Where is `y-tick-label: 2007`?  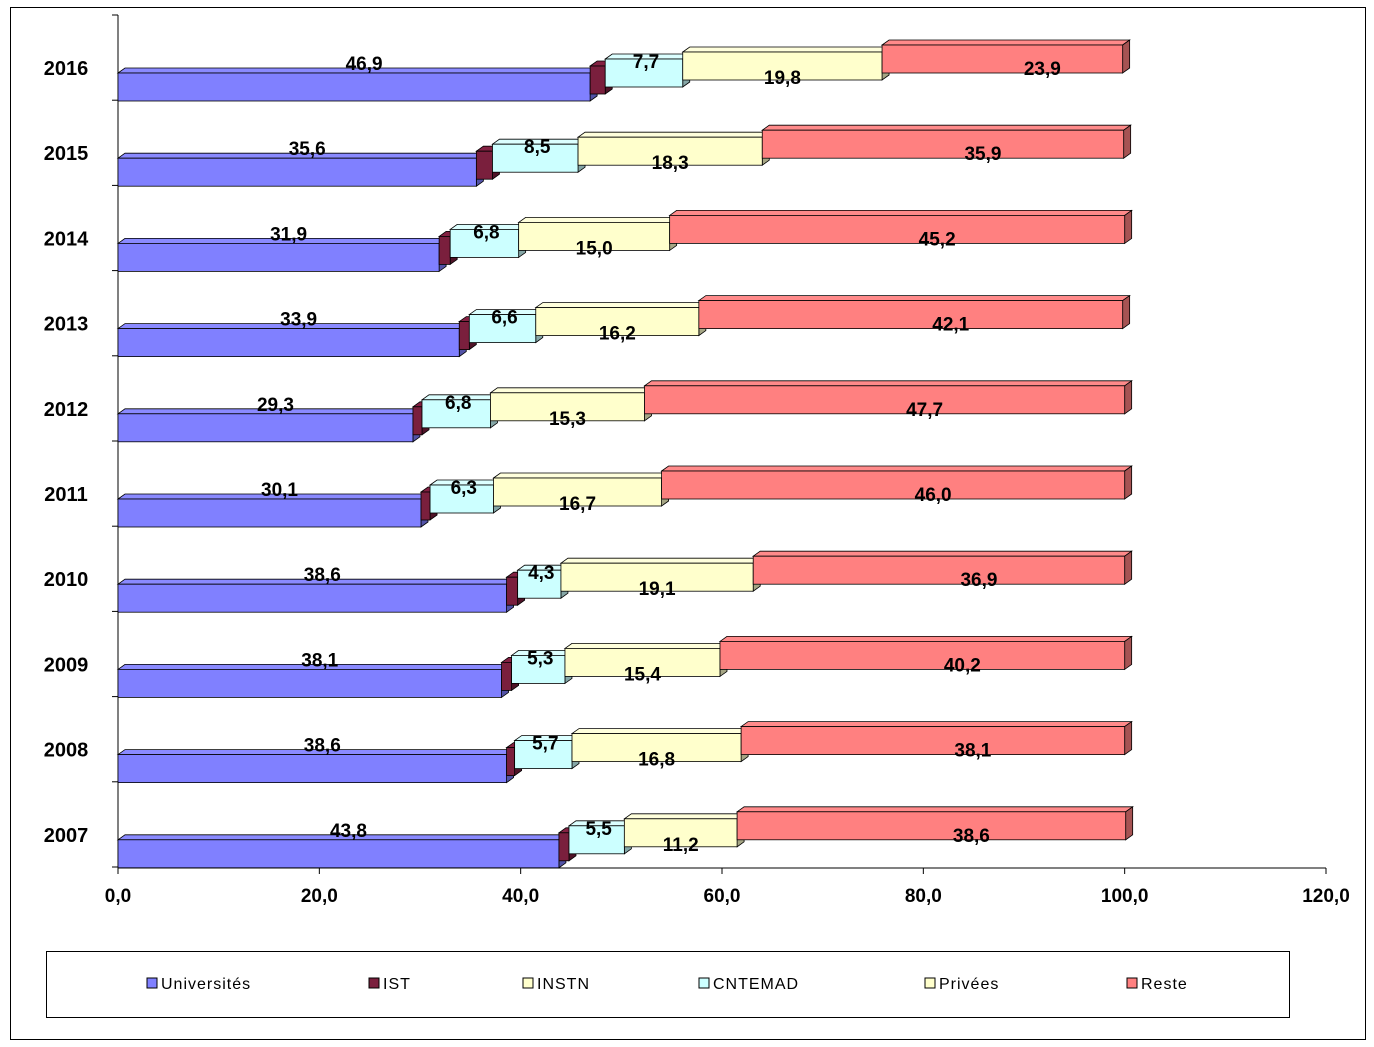 y-tick-label: 2007 is located at coordinates (66, 836).